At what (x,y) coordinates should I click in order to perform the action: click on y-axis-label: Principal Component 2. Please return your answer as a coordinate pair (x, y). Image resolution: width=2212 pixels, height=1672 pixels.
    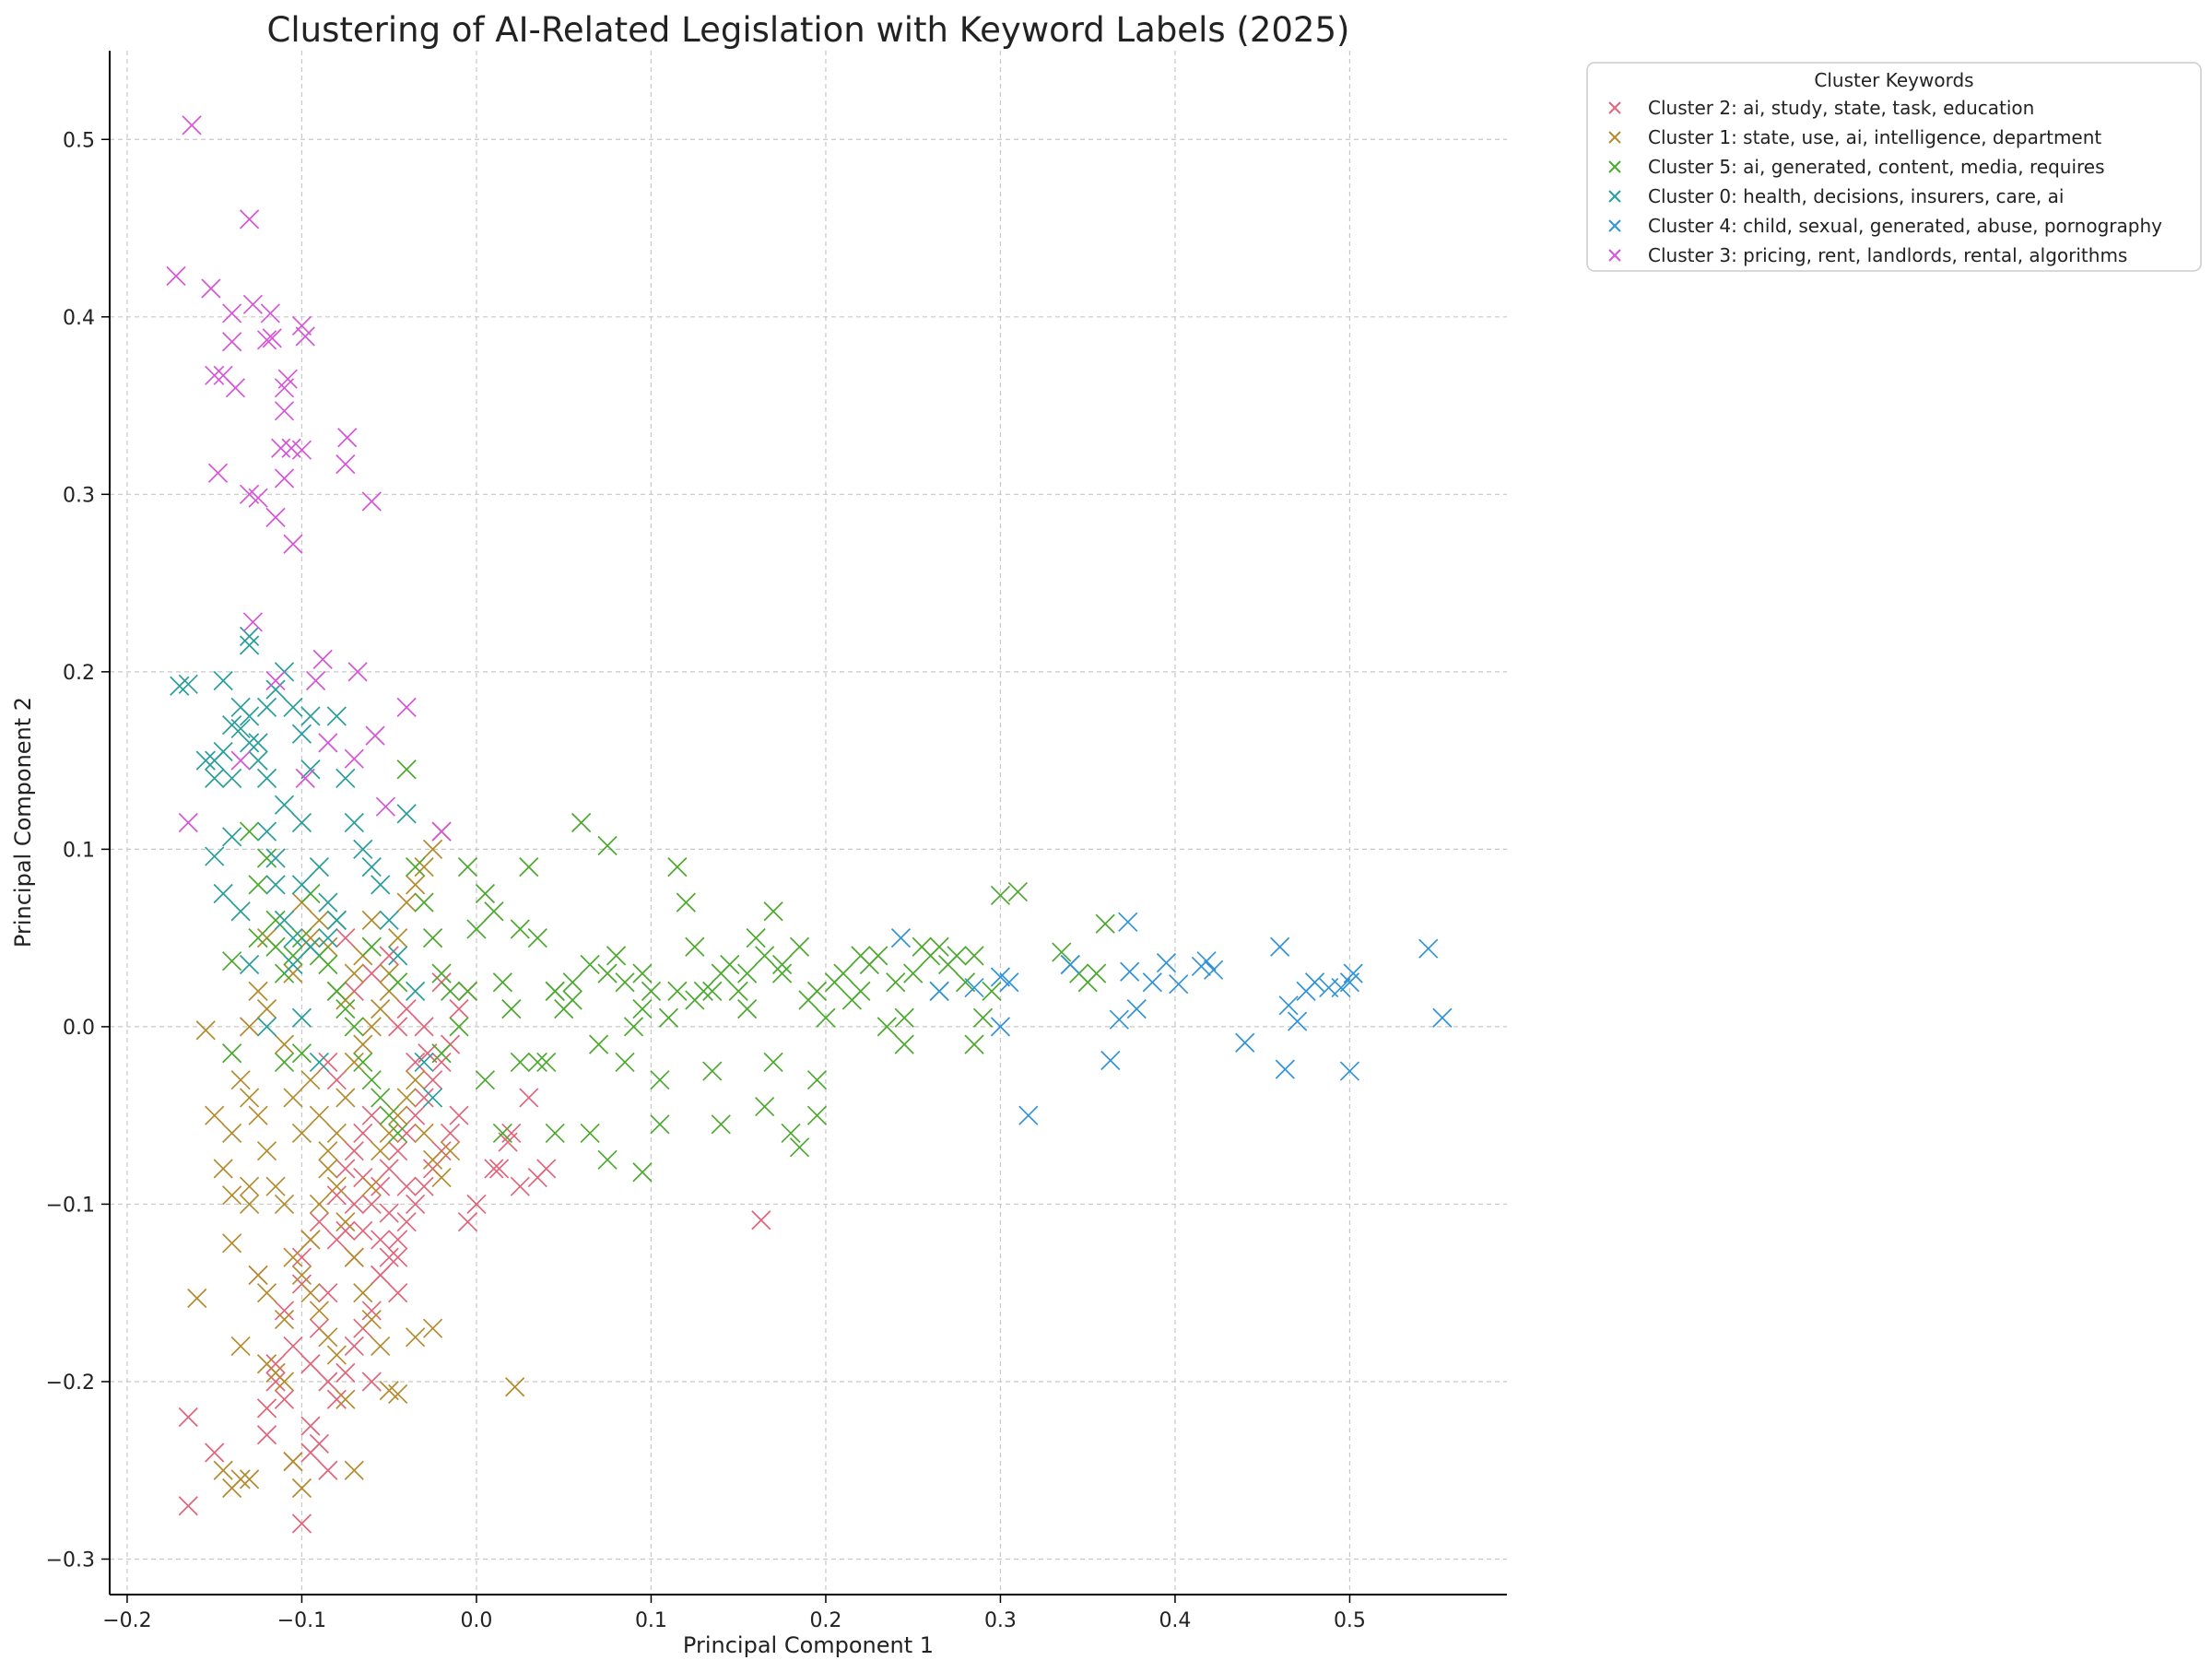
    Looking at the image, I should click on (23, 822).